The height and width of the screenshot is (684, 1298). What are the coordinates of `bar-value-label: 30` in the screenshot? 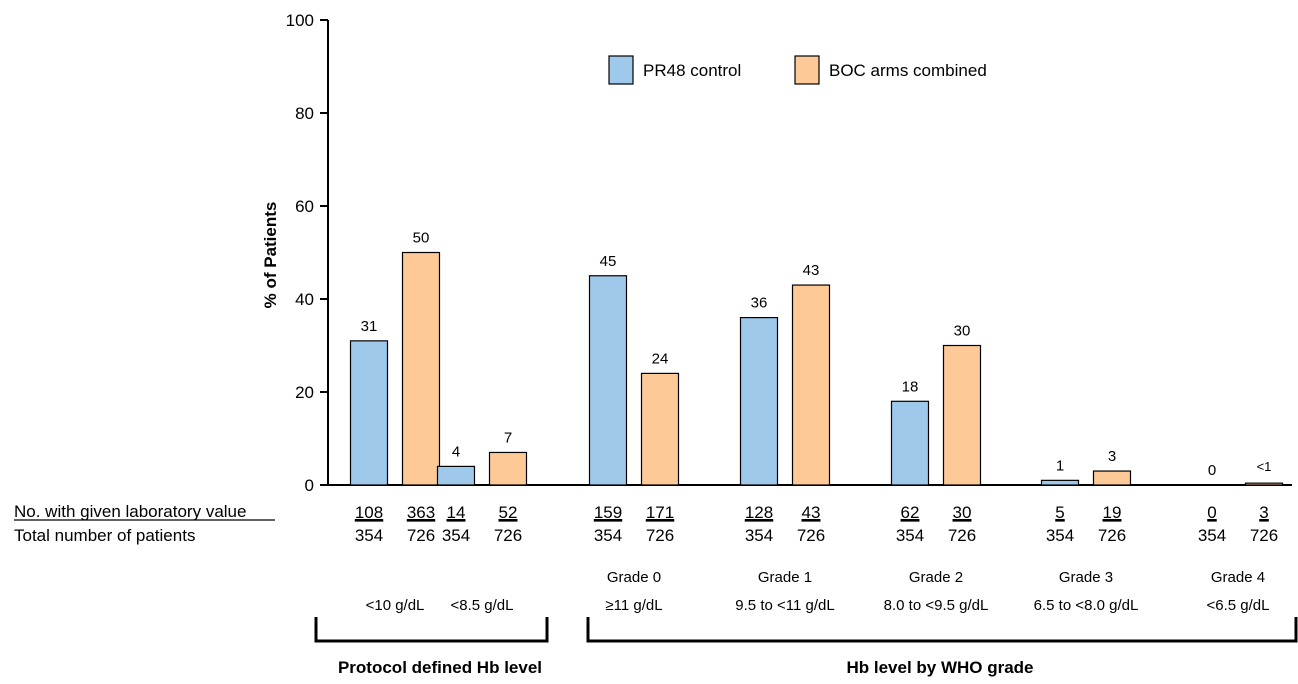 It's located at (962, 331).